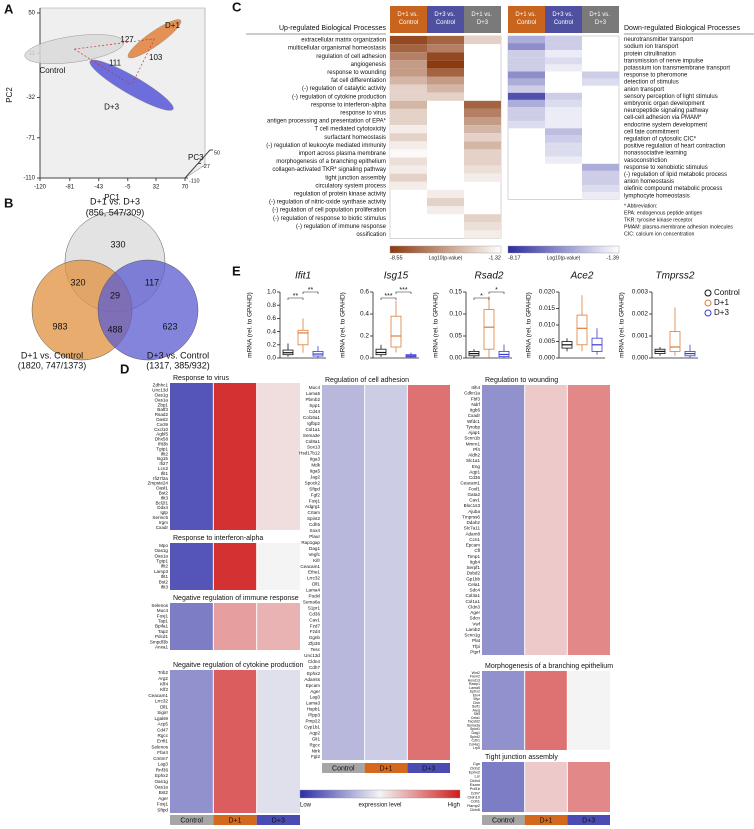 Image resolution: width=754 pixels, height=829 pixels. Describe the element at coordinates (455, 336) in the screenshot. I see `y-tick-label: 0.05` at that location.